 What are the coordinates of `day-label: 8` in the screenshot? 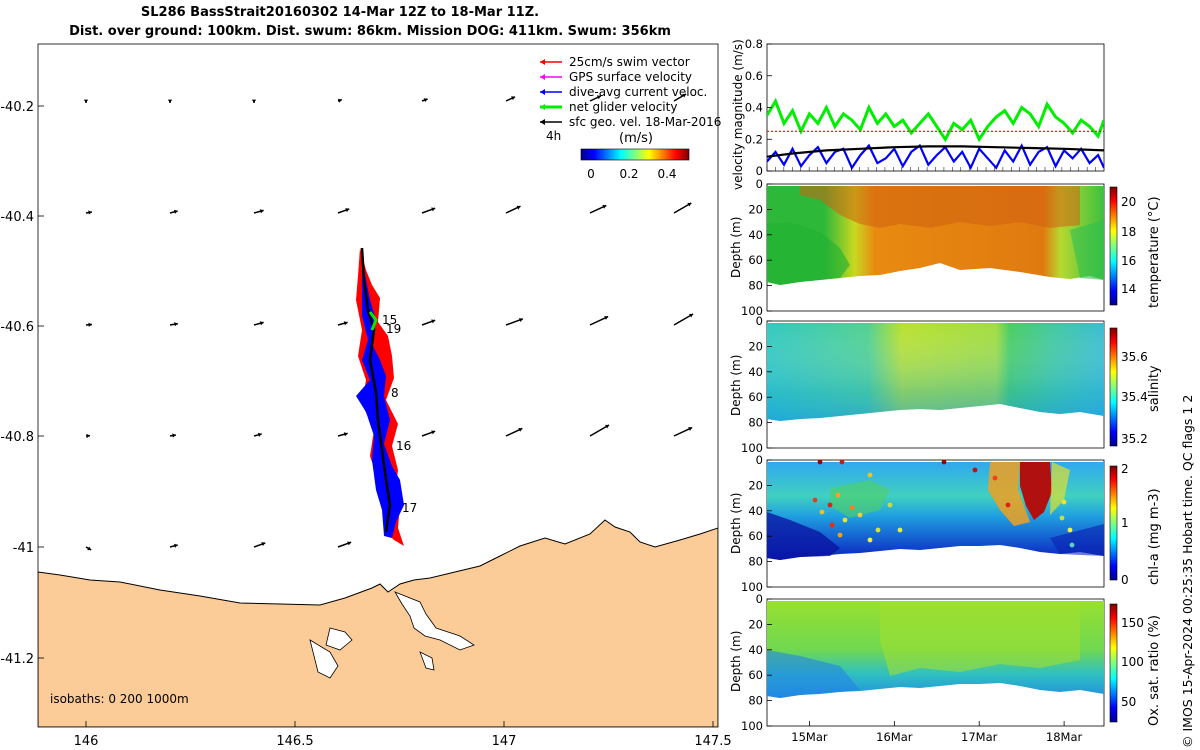 It's located at (395, 393).